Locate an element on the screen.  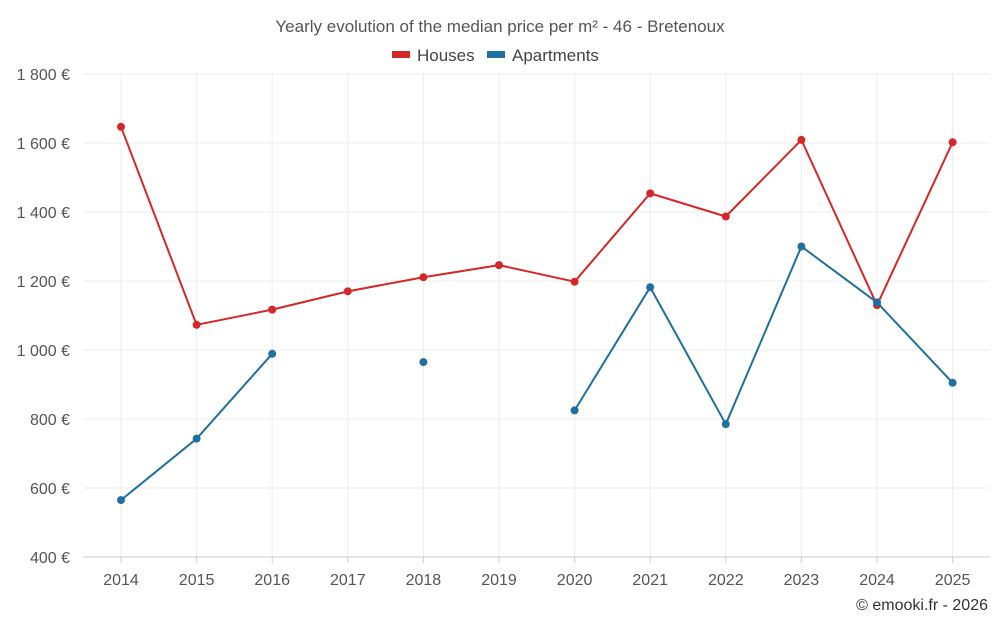
x-tick-label: 2018 is located at coordinates (424, 580).